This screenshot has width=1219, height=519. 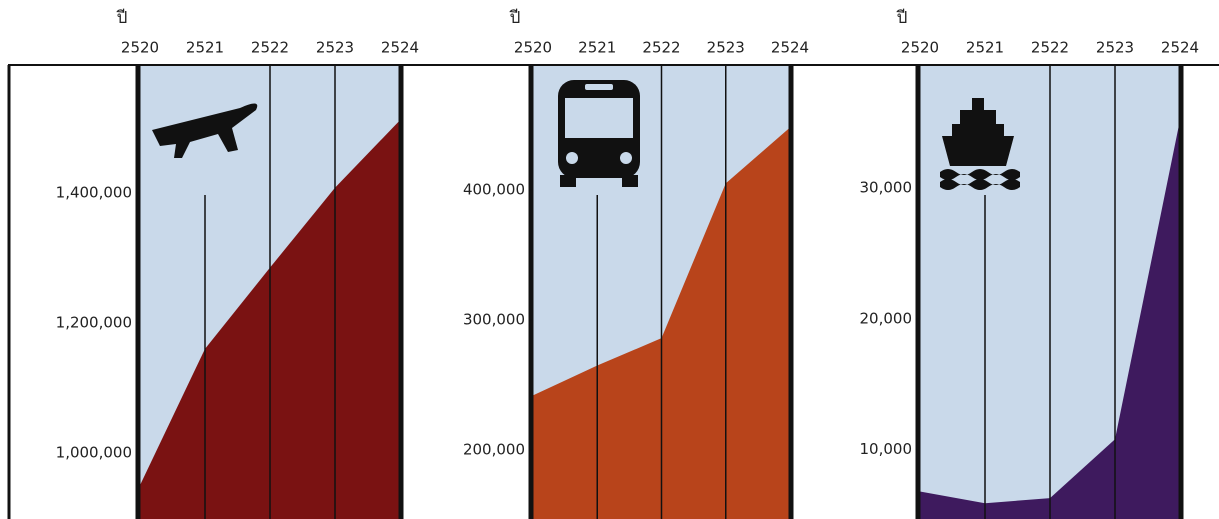 I want to click on y-tick-label: 1,000,000, so click(x=94, y=452).